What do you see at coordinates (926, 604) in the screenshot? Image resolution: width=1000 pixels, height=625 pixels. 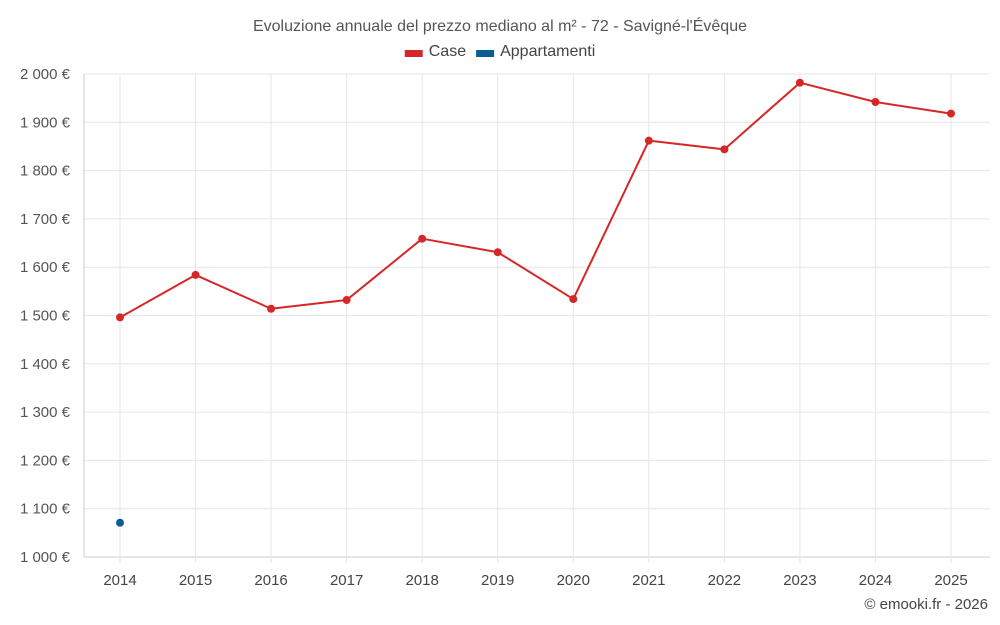 I see `credit-text: © emooki.fr - 2026` at bounding box center [926, 604].